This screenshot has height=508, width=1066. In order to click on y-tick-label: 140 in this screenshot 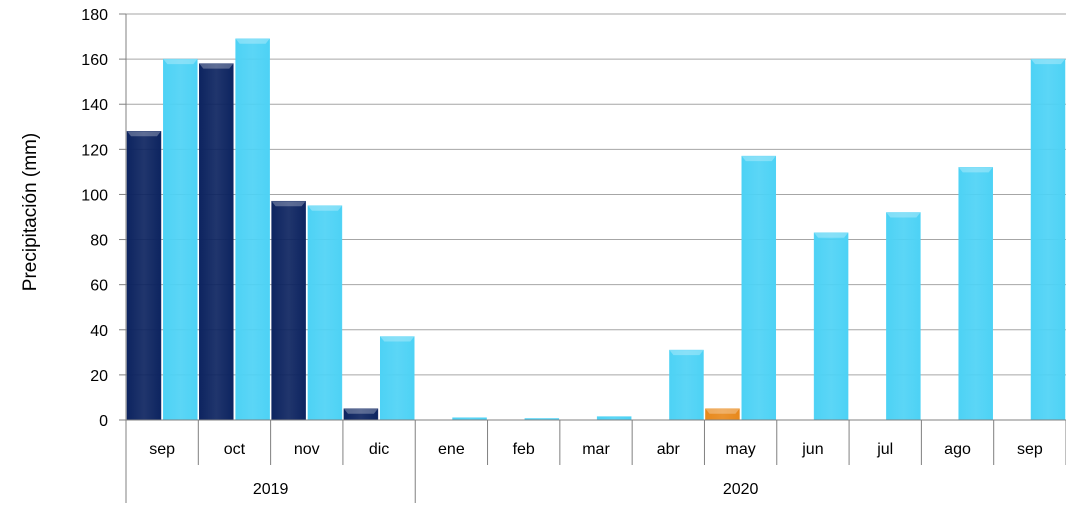, I will do `click(94, 105)`.